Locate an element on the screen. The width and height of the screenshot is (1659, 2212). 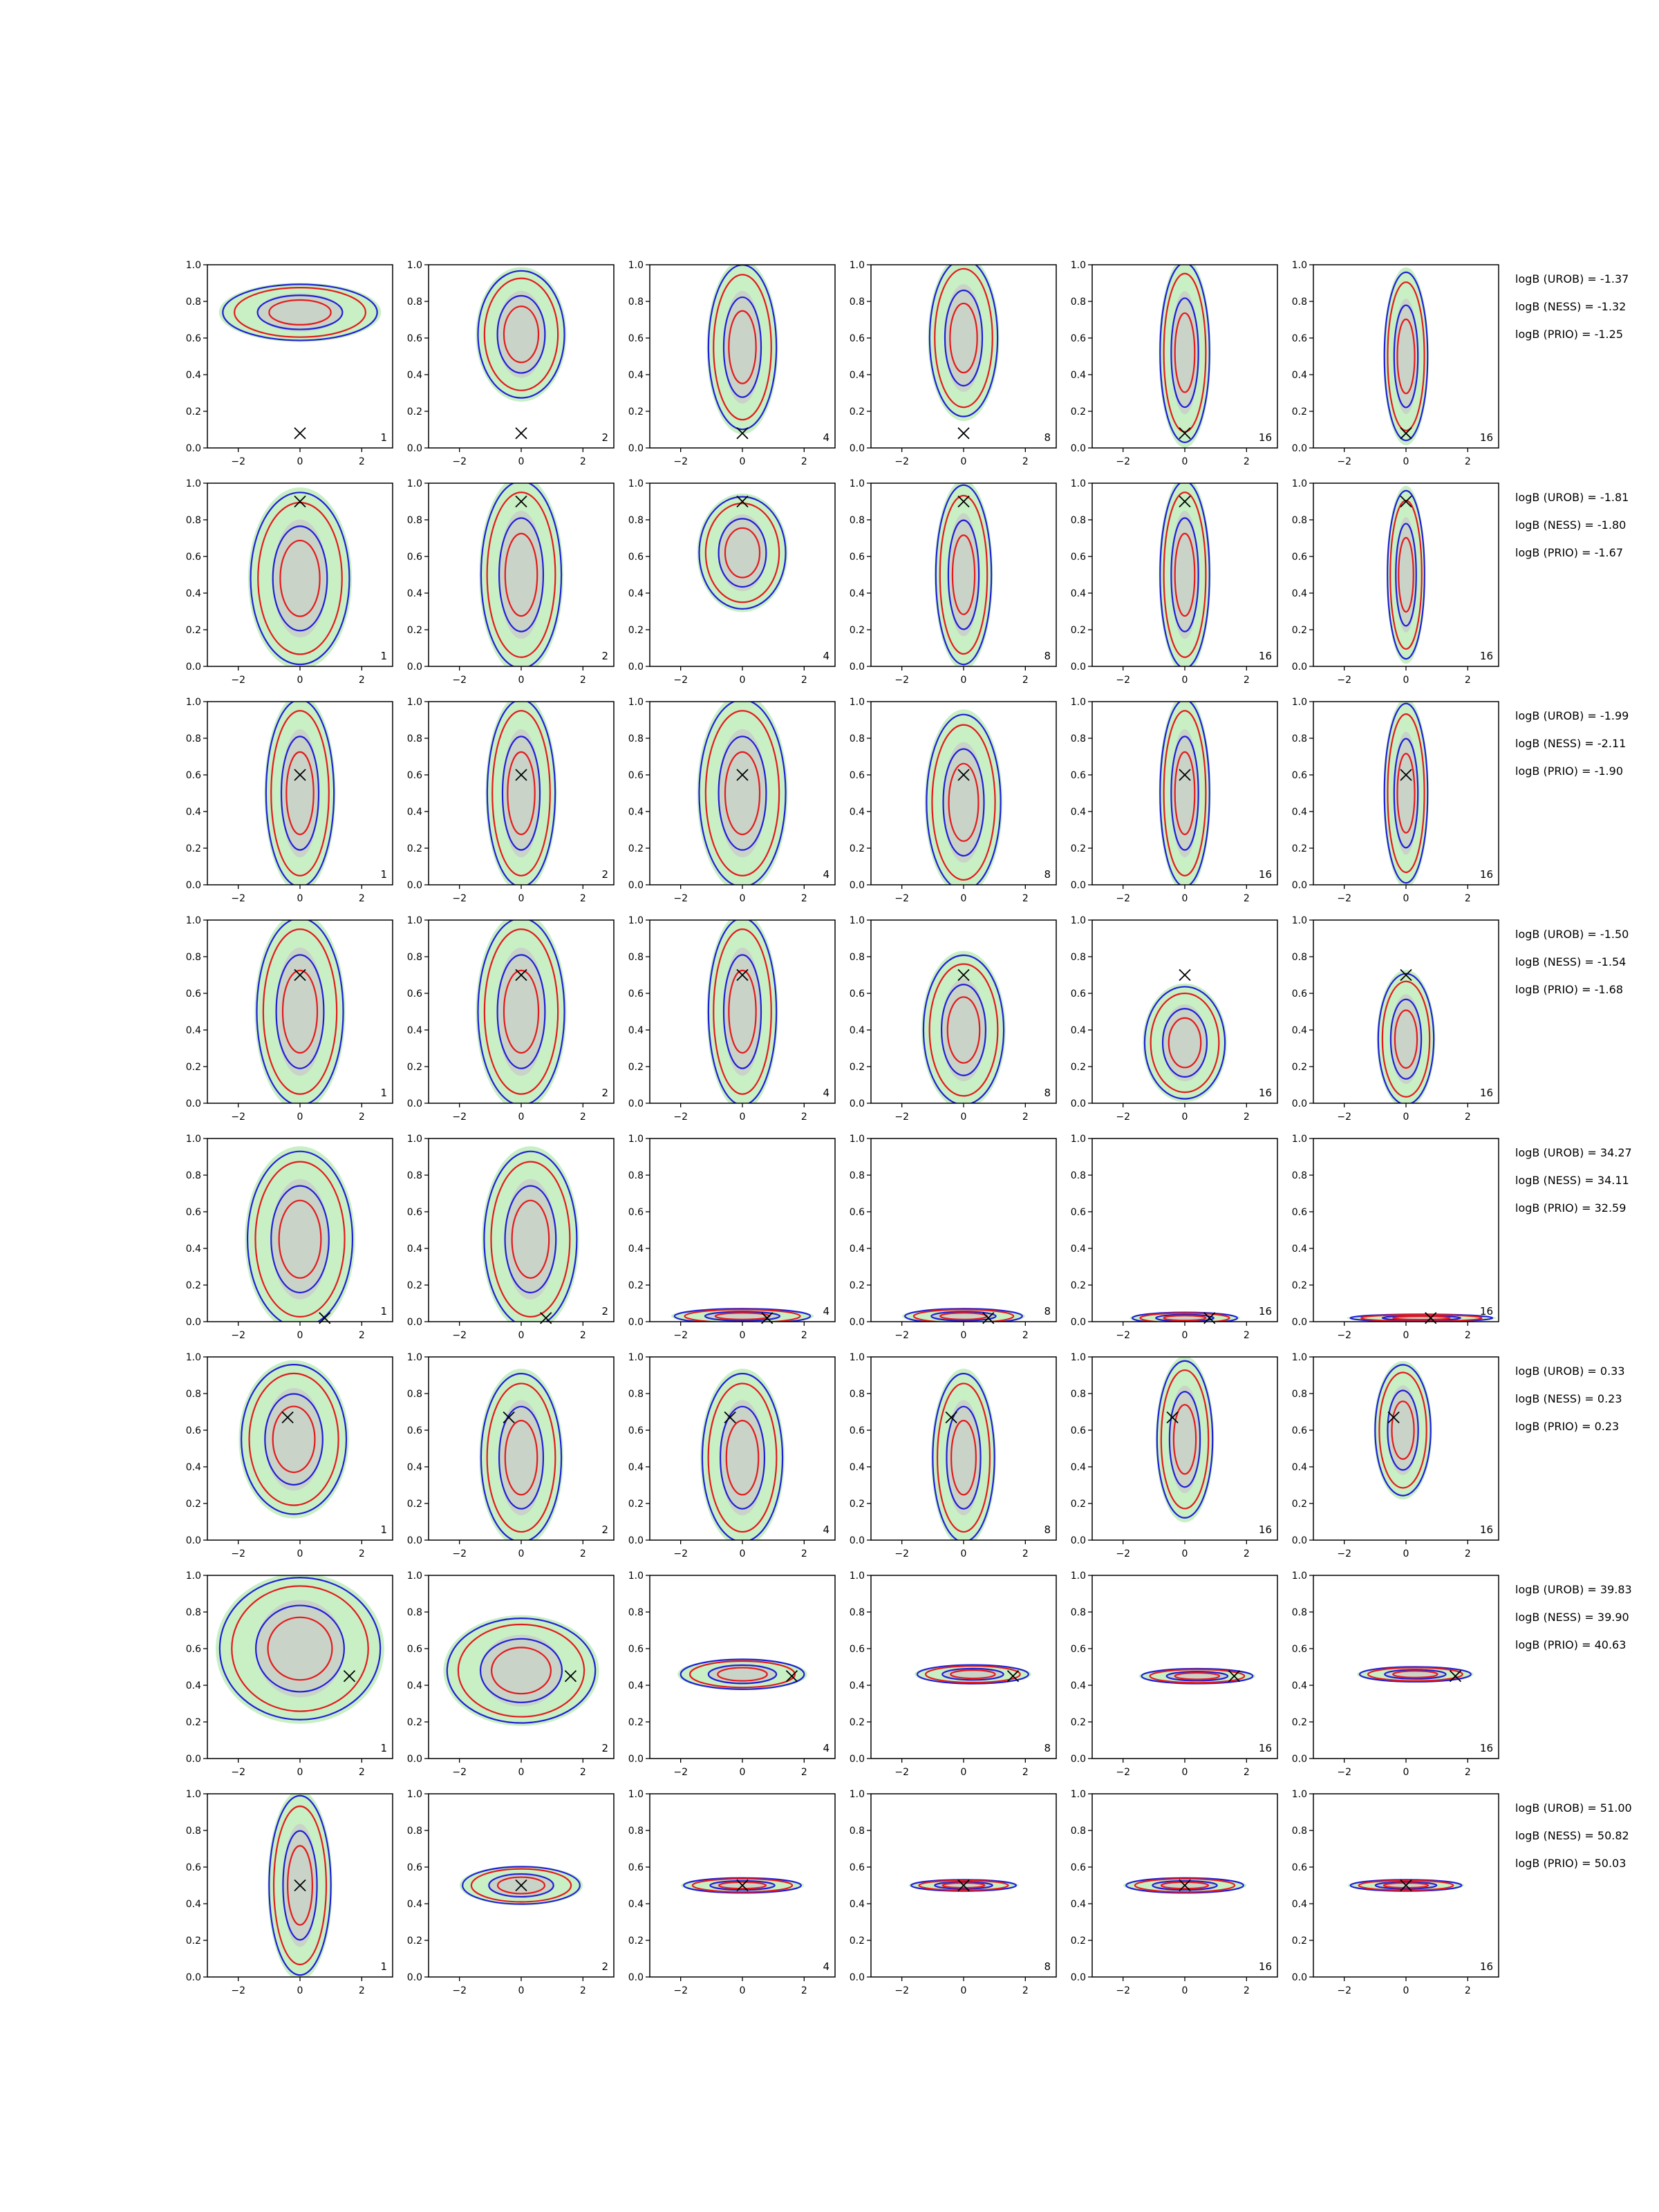
logb-label: logB (PRIO) = -1.68 is located at coordinates (1569, 990).